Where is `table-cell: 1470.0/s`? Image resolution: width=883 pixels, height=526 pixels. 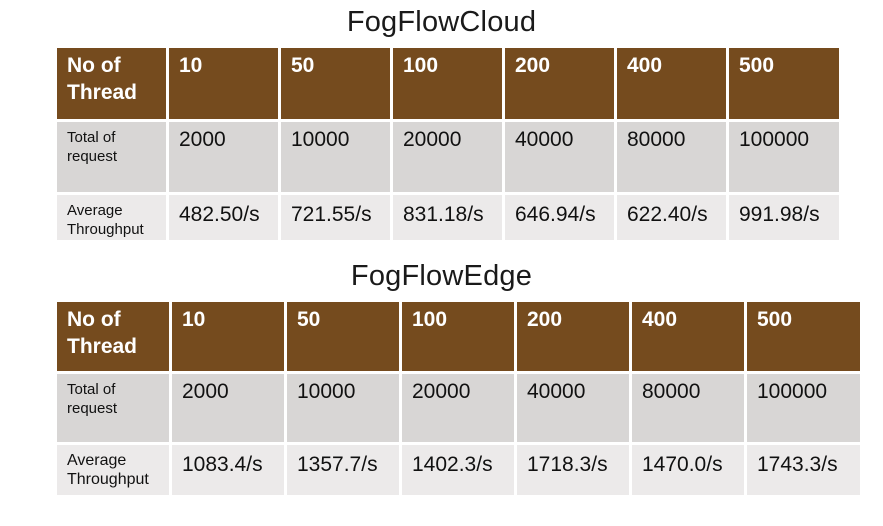 table-cell: 1470.0/s is located at coordinates (688, 470).